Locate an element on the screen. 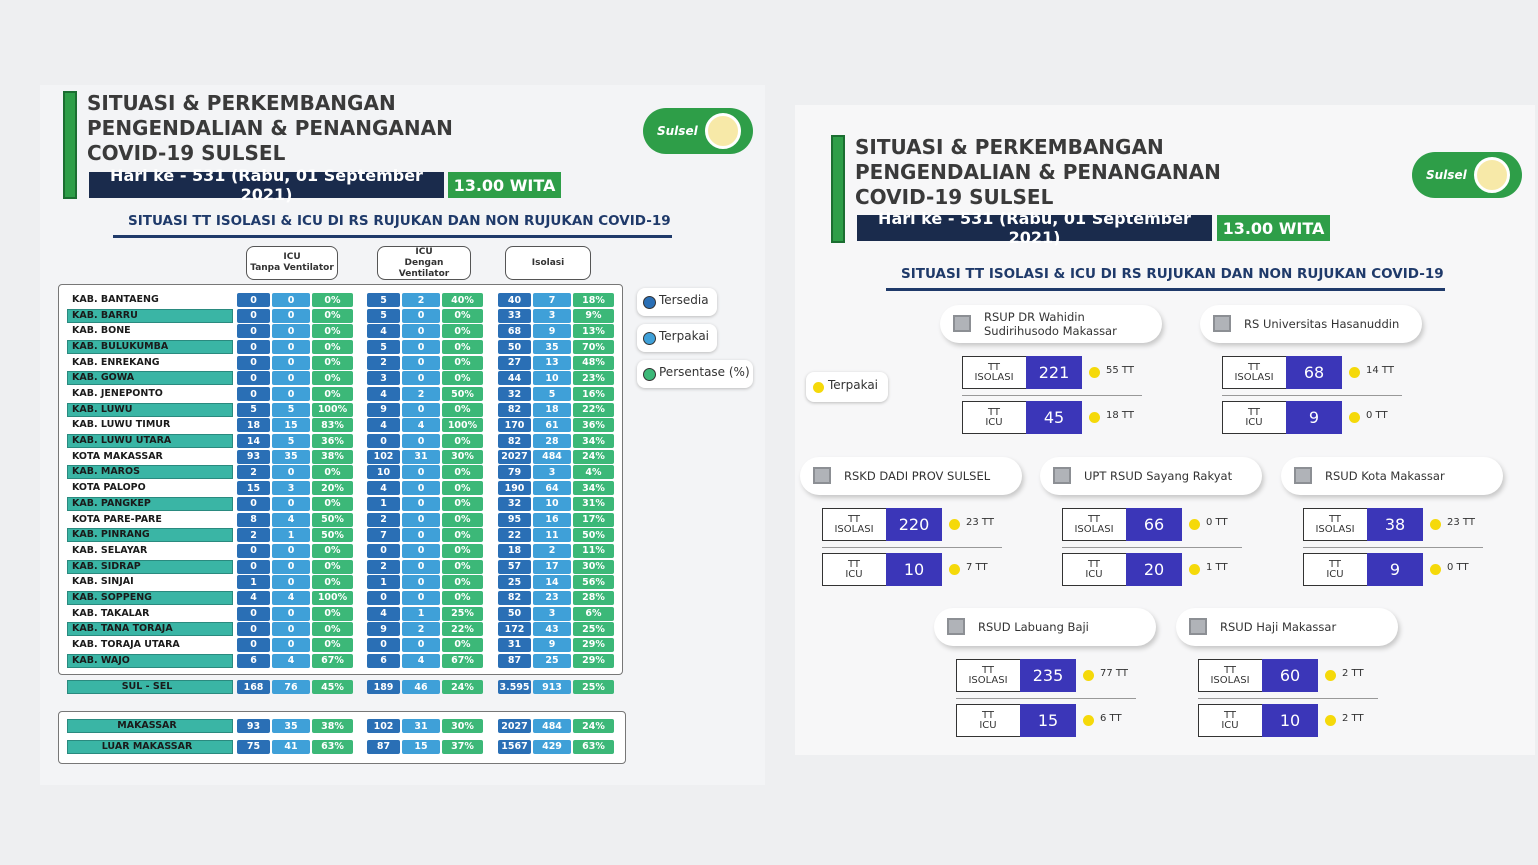  table-cell: 2 is located at coordinates (383, 519).